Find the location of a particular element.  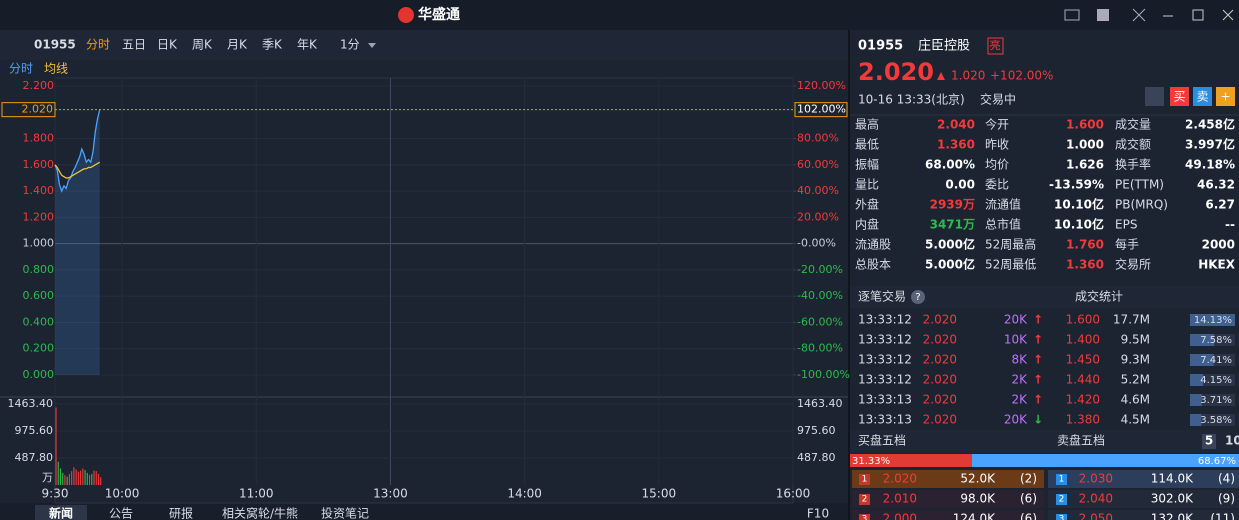

period-tab: 周K is located at coordinates (202, 45).